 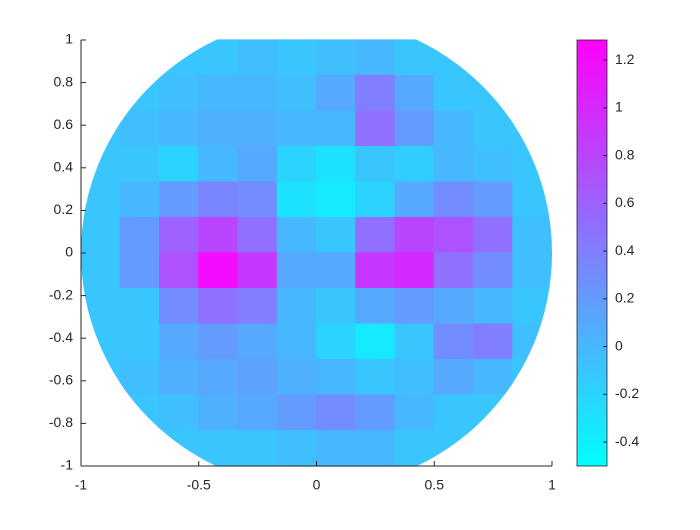 What do you see at coordinates (67, 465) in the screenshot?
I see `y-tick-label: -1` at bounding box center [67, 465].